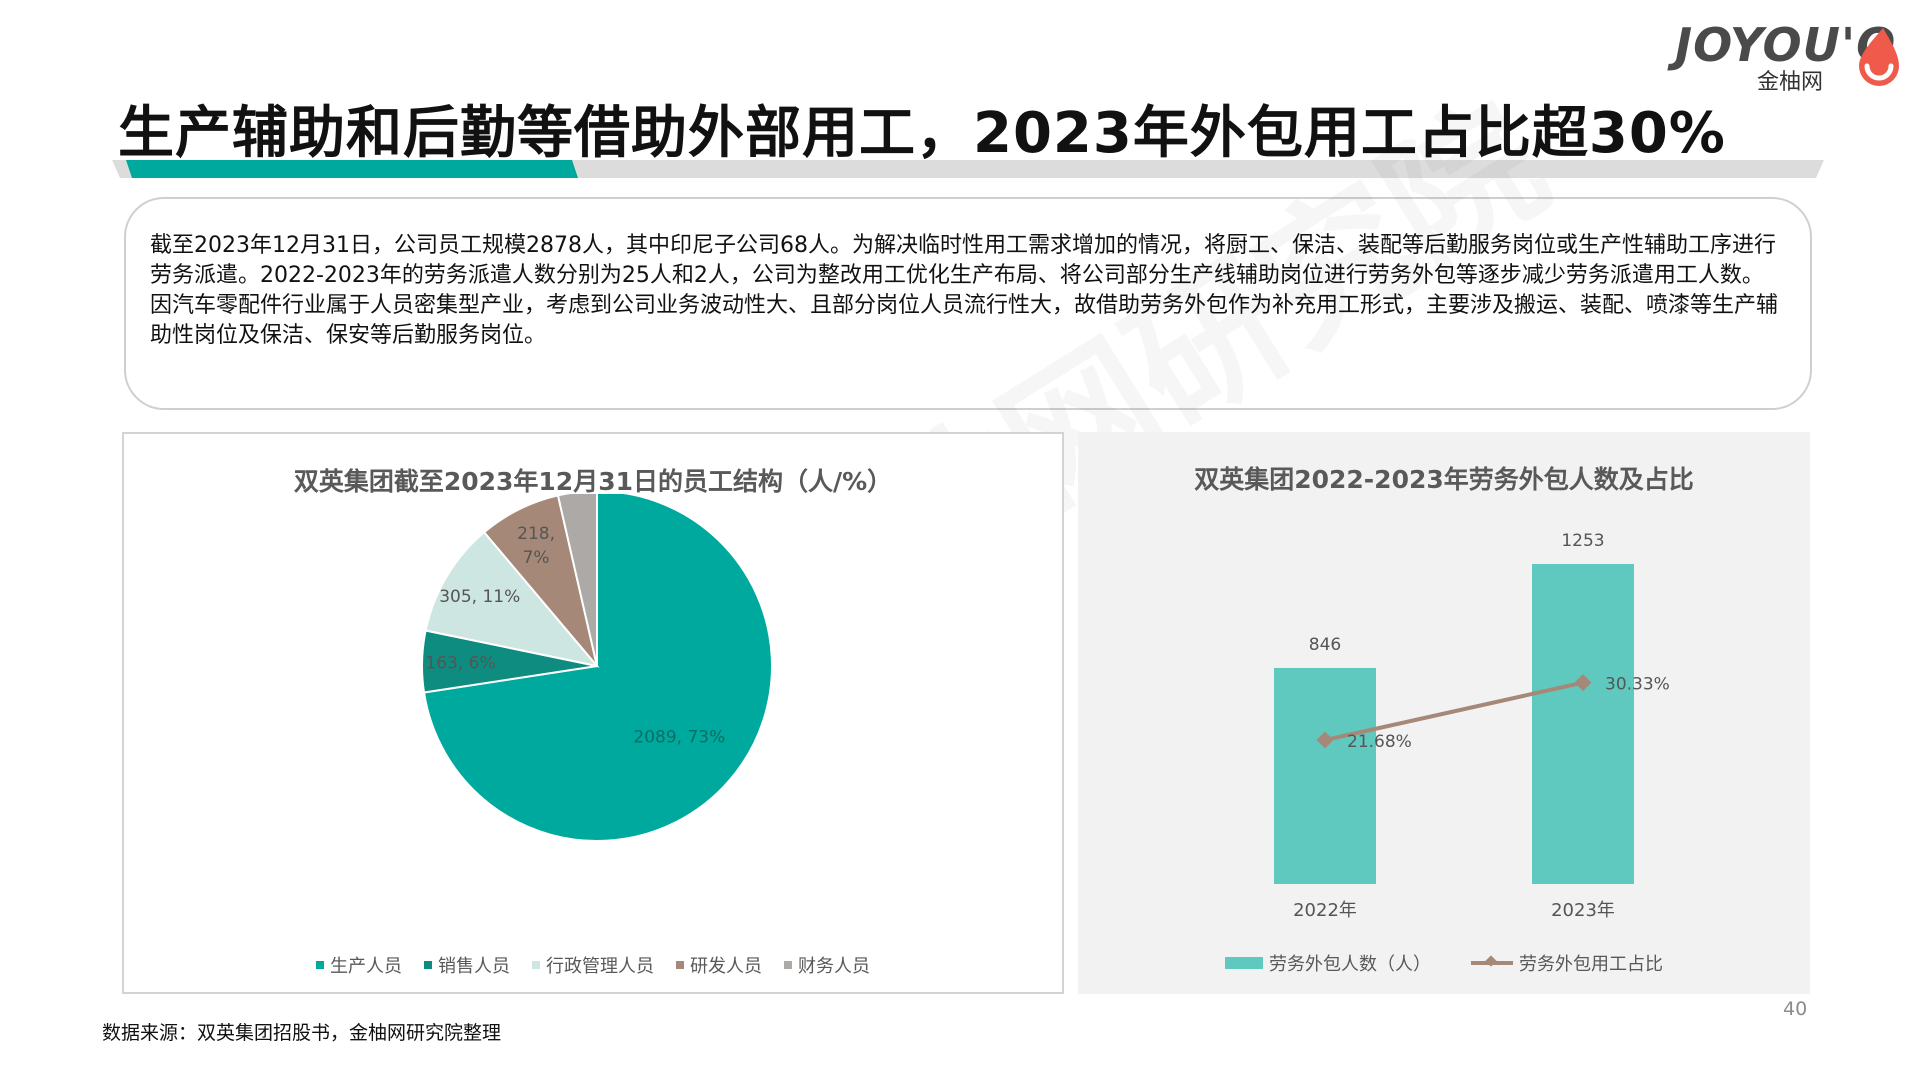 This screenshot has width=1920, height=1080. I want to click on legend-label: 财务人员, so click(834, 966).